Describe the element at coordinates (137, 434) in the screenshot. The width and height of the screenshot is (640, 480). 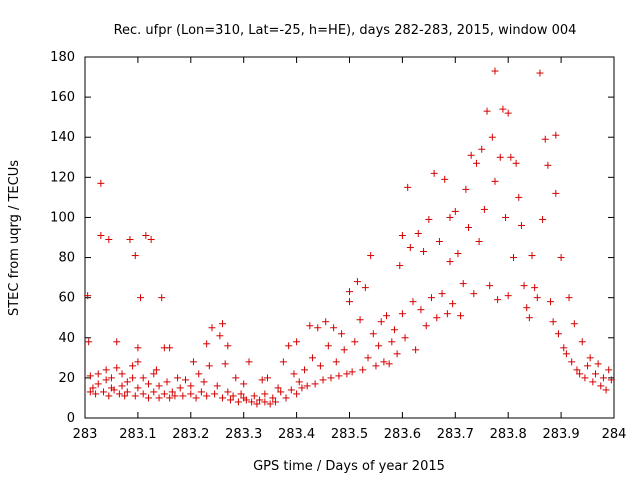
I see `x-tick-label: 283.1` at that location.